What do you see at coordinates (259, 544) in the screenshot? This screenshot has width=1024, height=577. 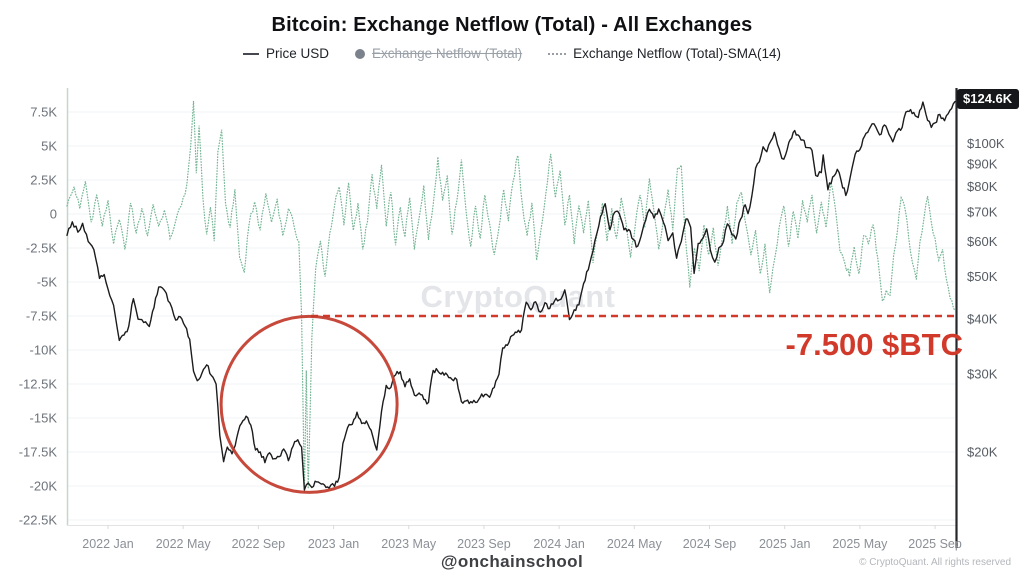 I see `svg-text: 2022 Sep` at bounding box center [259, 544].